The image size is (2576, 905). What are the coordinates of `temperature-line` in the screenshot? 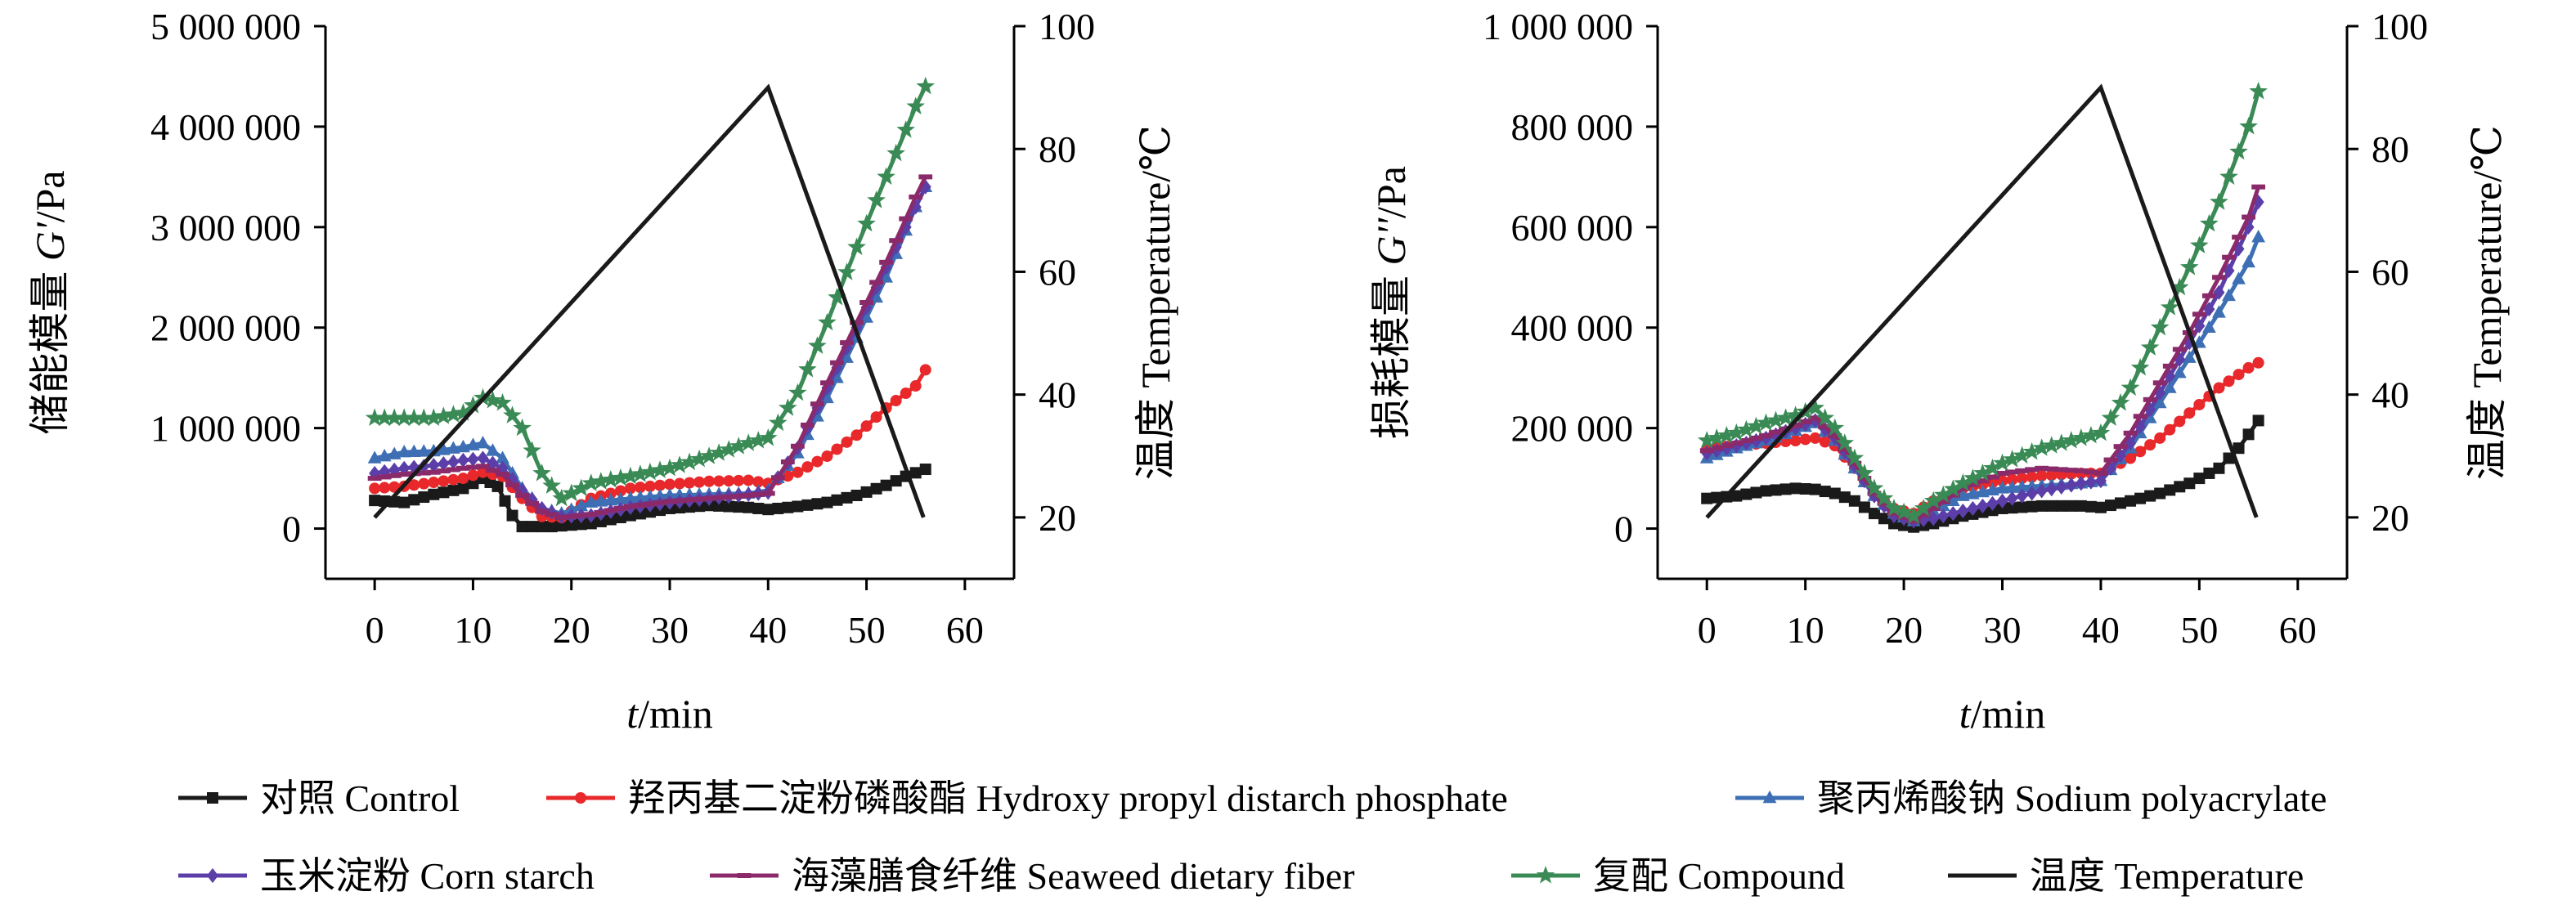 It's located at (1982, 301).